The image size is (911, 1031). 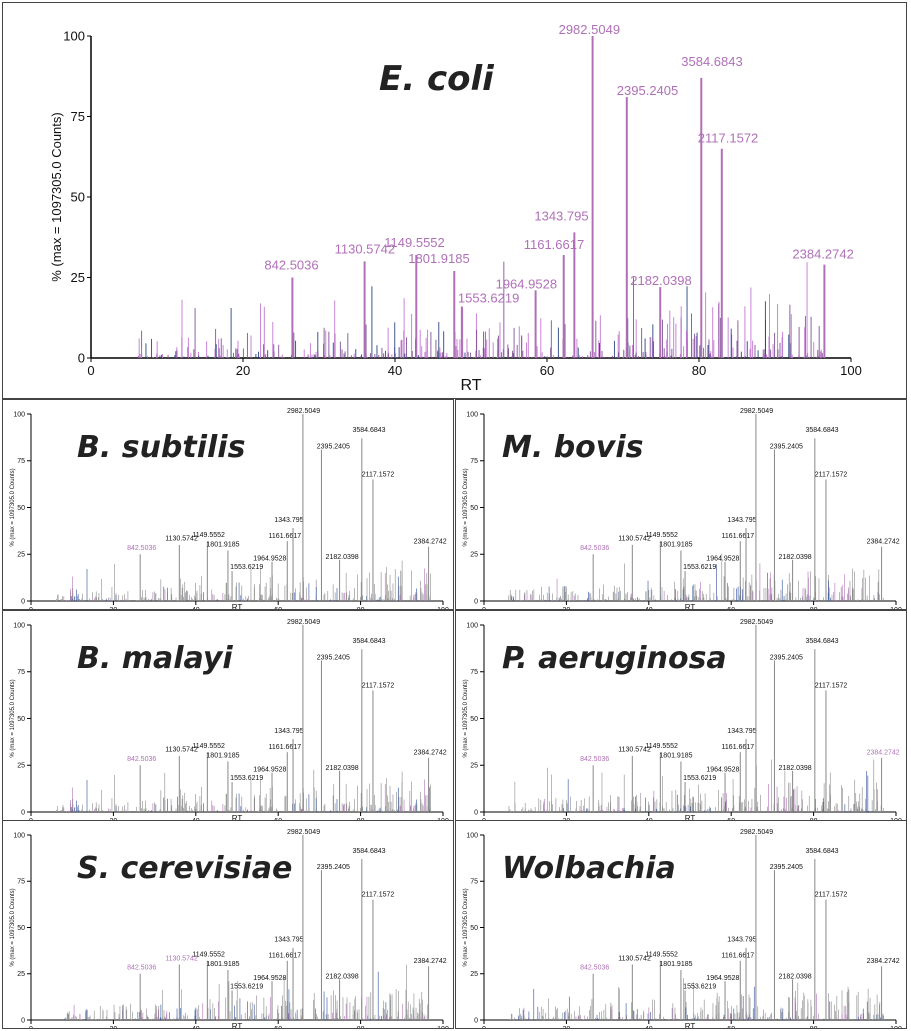 What do you see at coordinates (731, 819) in the screenshot?
I see `x-tick-label: 60` at bounding box center [731, 819].